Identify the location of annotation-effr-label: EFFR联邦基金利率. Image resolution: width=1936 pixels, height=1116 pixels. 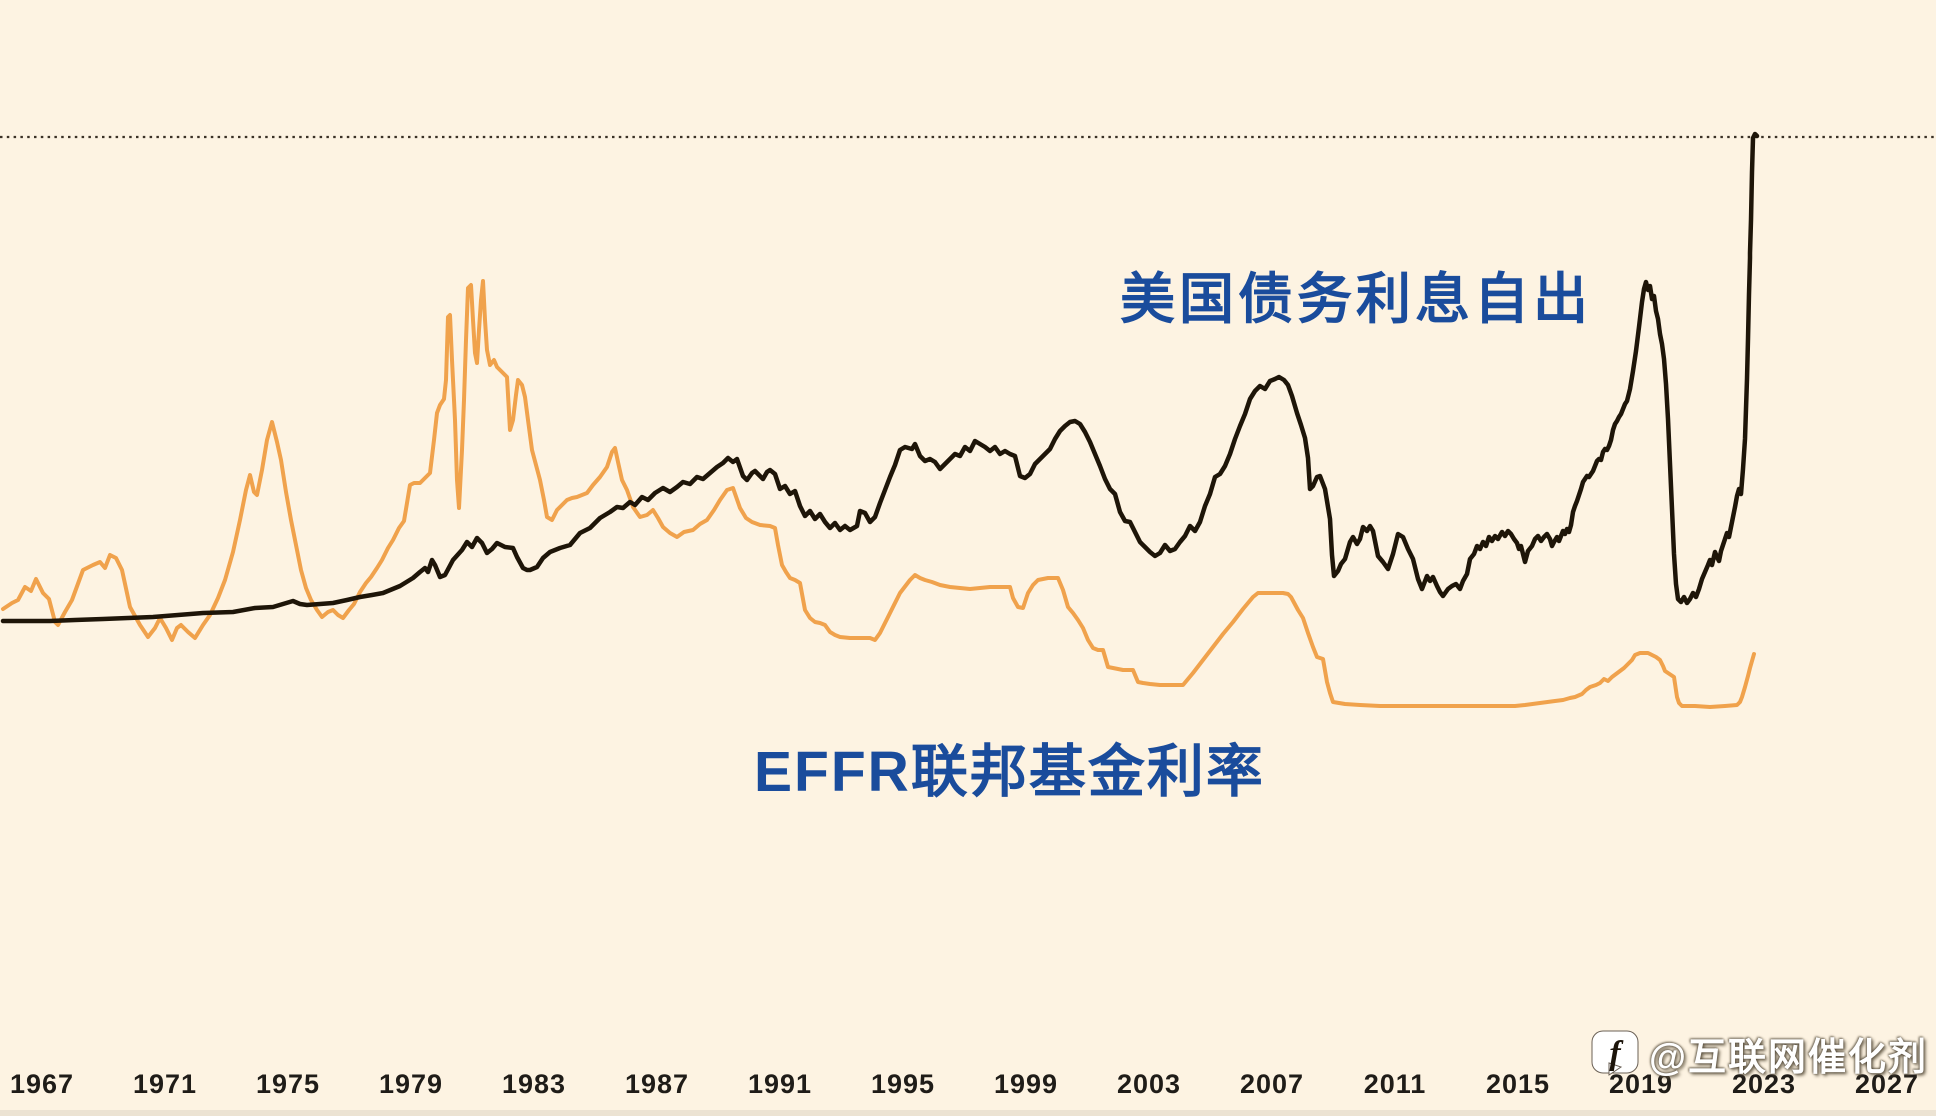
(1009, 772).